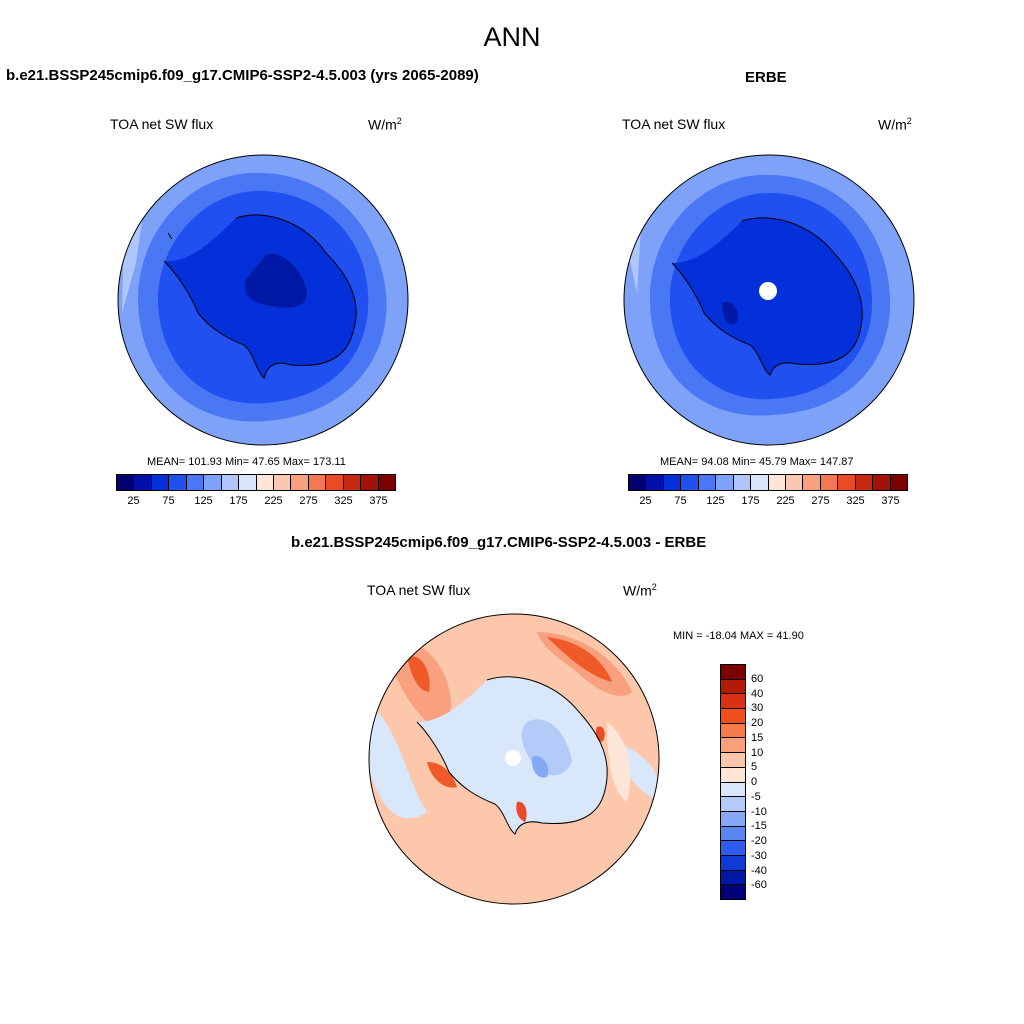 The image size is (1024, 1024). Describe the element at coordinates (418, 674) in the screenshot. I see `diff-strong-nw` at that location.